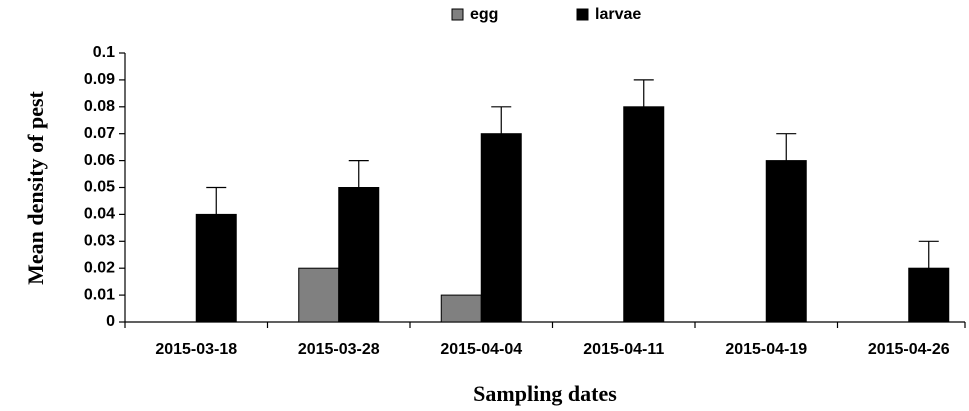  Describe the element at coordinates (99, 241) in the screenshot. I see `y-tick-label: 0.03` at that location.